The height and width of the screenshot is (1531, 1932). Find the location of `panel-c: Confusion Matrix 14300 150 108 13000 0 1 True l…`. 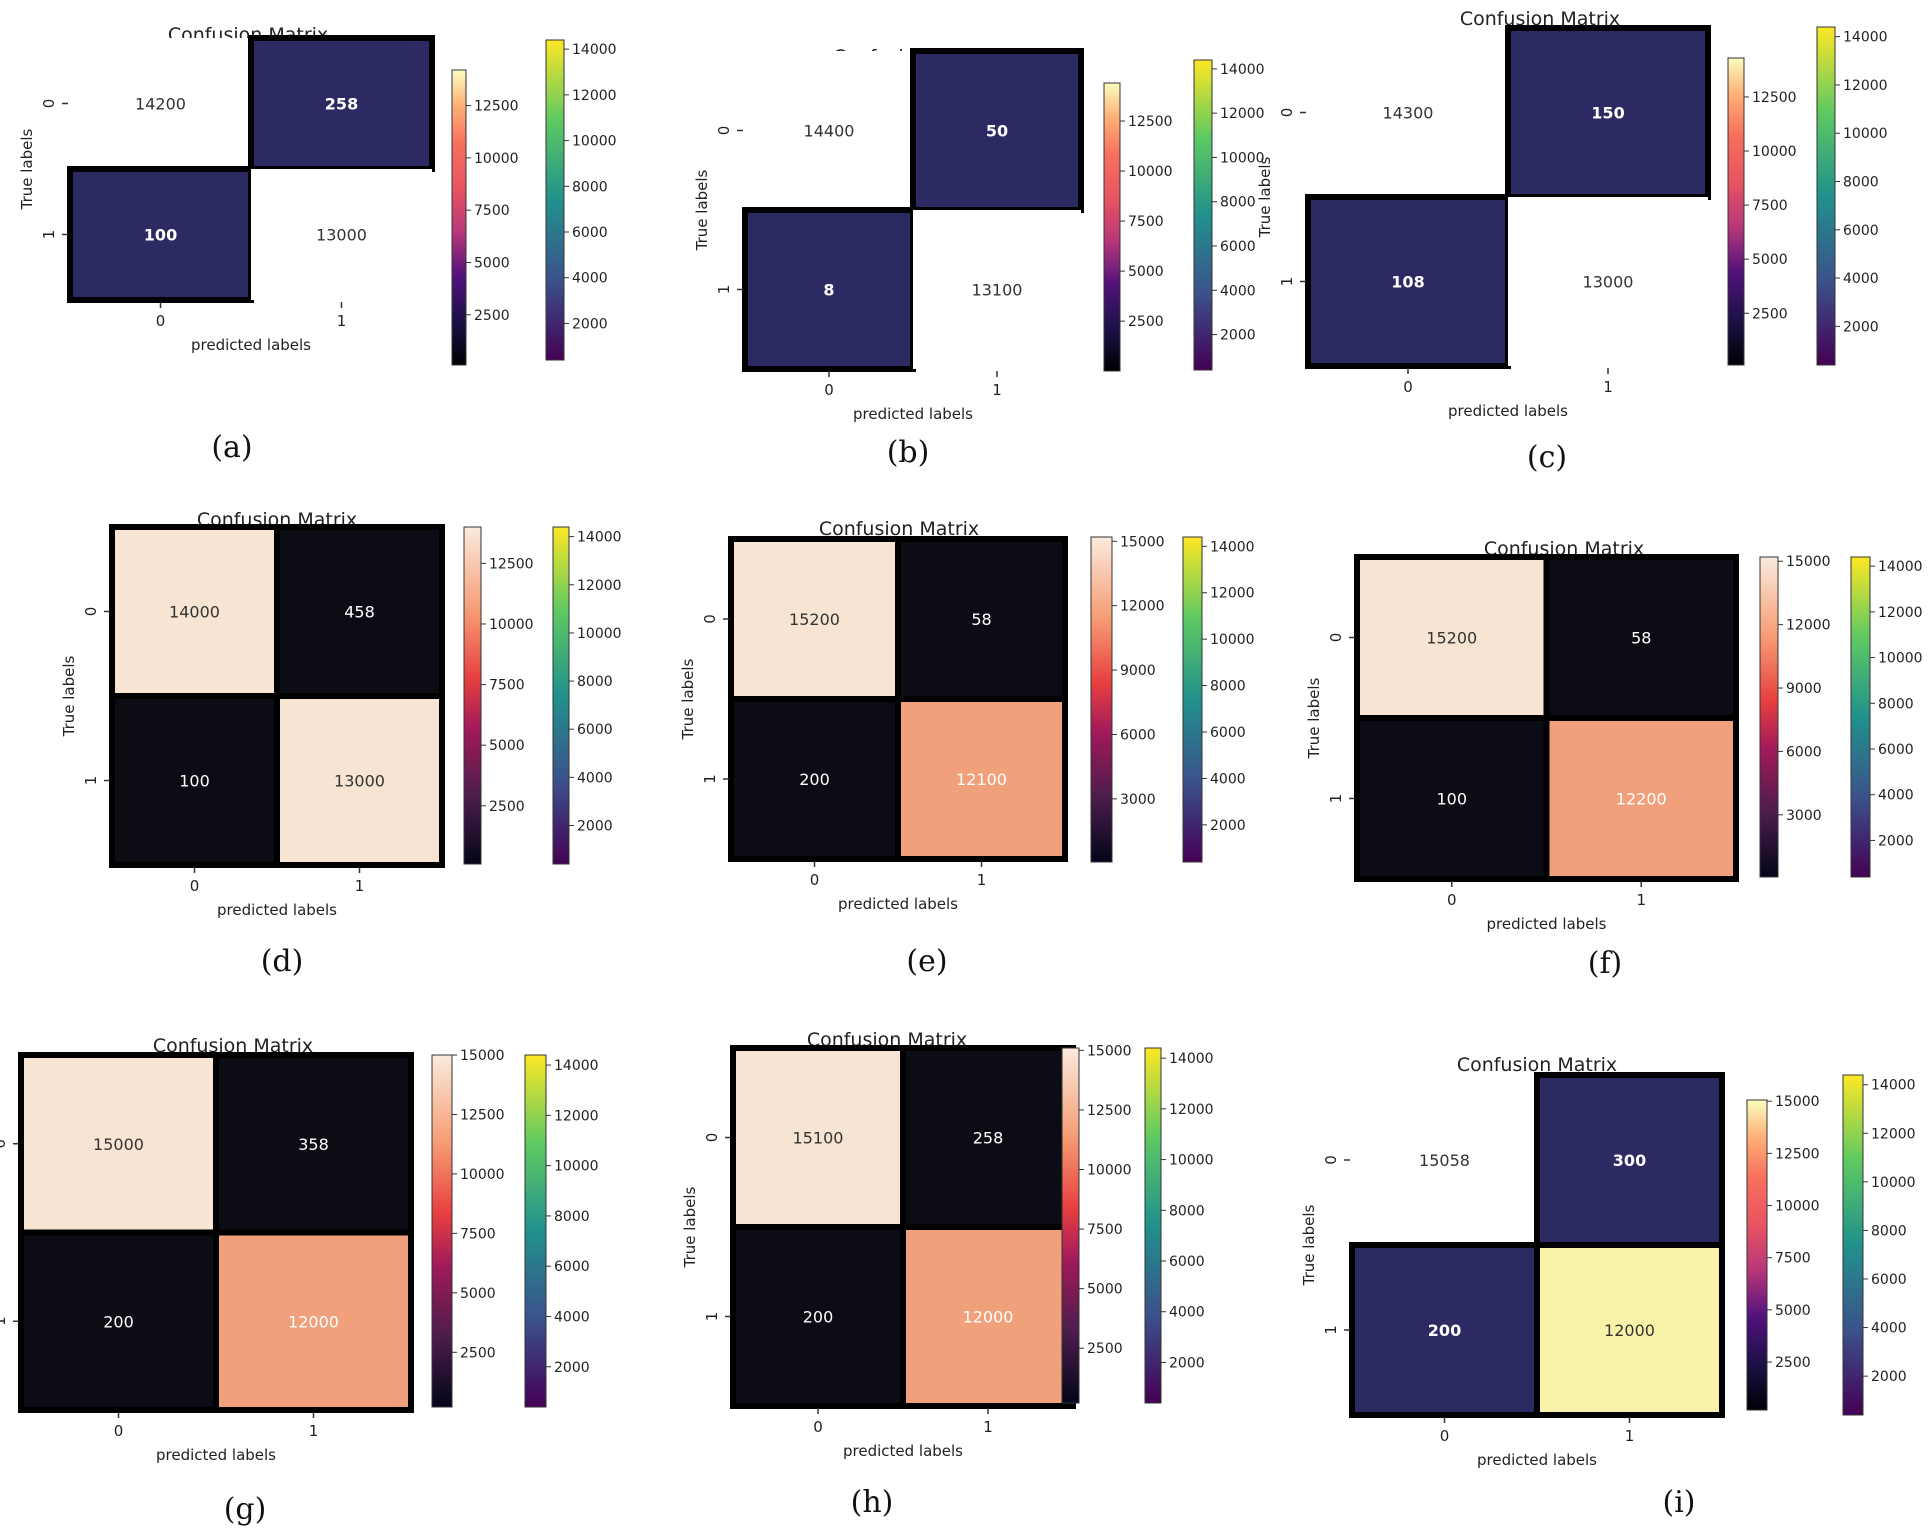

panel-c: Confusion Matrix 14300 150 108 13000 0 1 True l… is located at coordinates (1572, 241).